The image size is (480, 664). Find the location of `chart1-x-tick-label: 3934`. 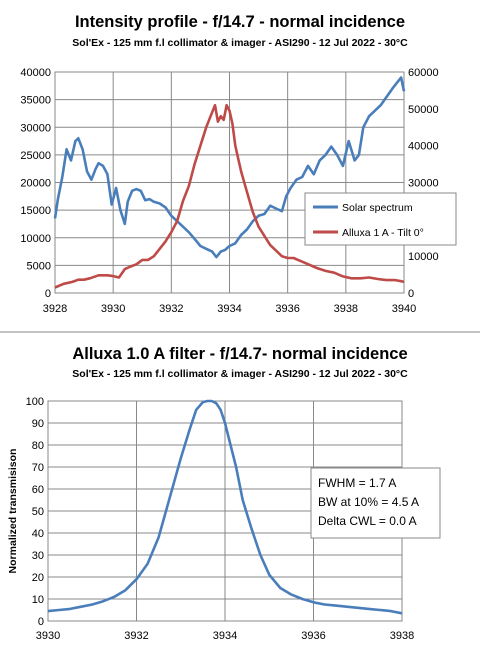

chart1-x-tick-label: 3934 is located at coordinates (229, 309).